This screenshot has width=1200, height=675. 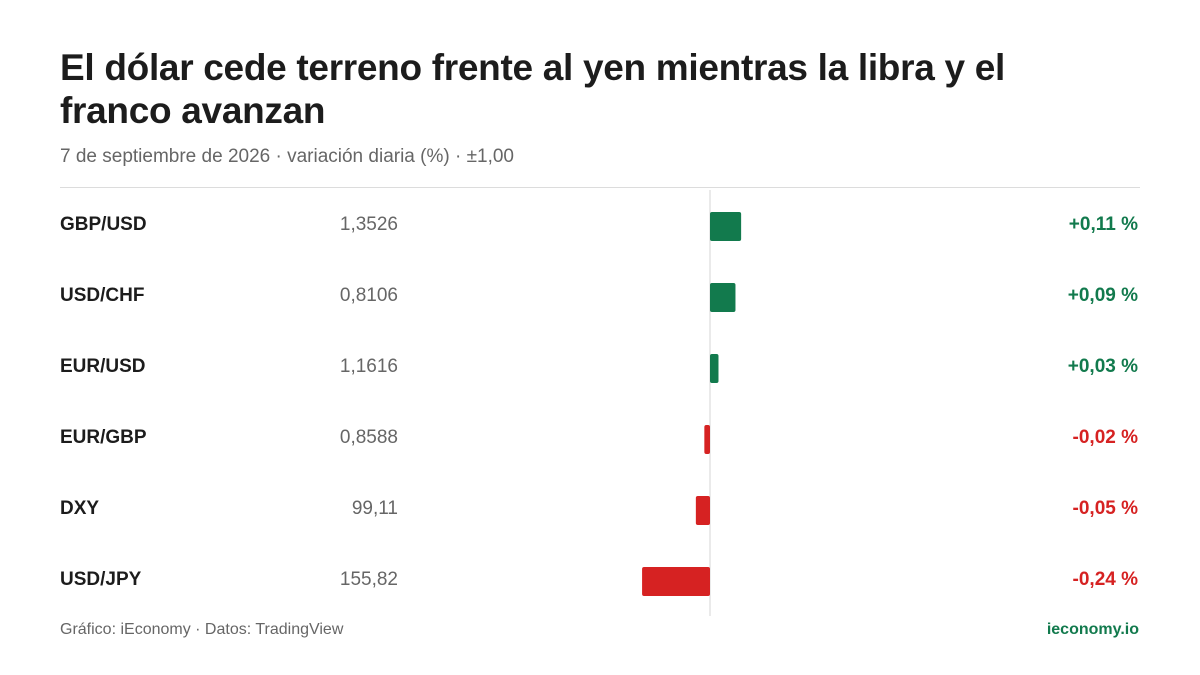 I want to click on pair-label: GBP/USD, so click(x=103, y=224).